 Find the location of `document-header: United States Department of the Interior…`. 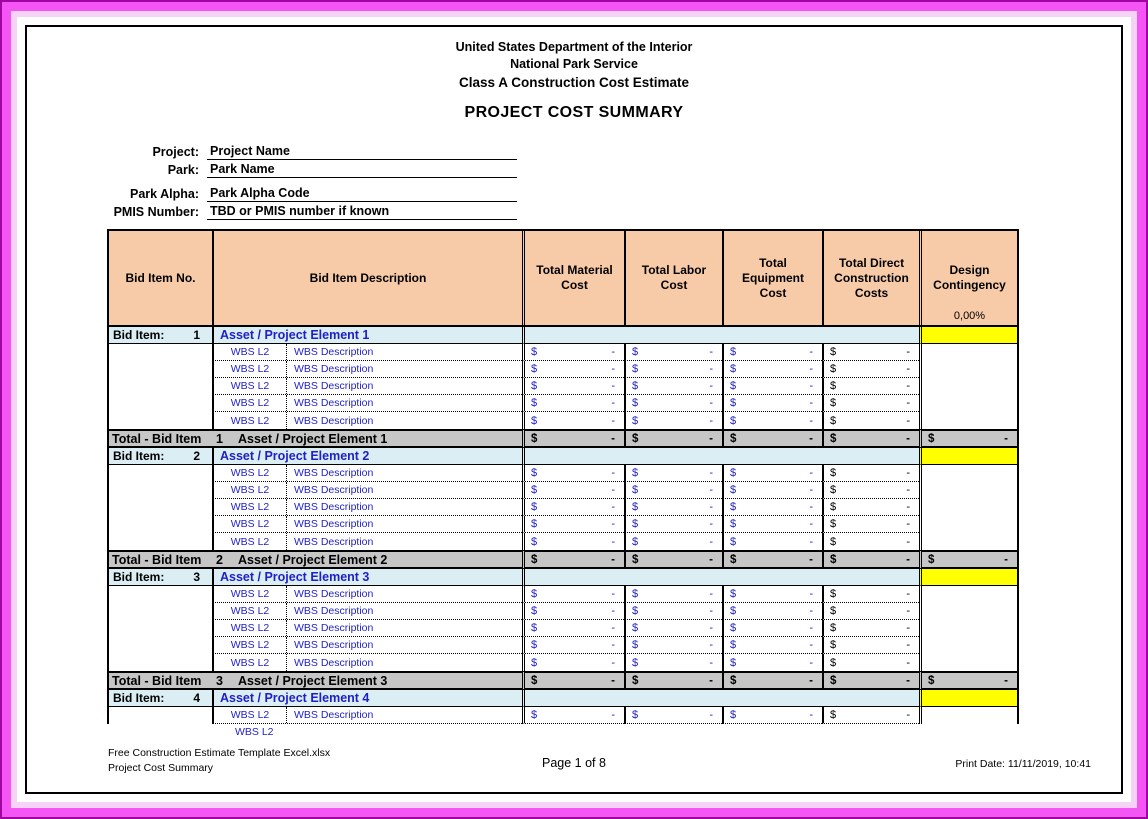

document-header: United States Department of the Interior… is located at coordinates (574, 80).